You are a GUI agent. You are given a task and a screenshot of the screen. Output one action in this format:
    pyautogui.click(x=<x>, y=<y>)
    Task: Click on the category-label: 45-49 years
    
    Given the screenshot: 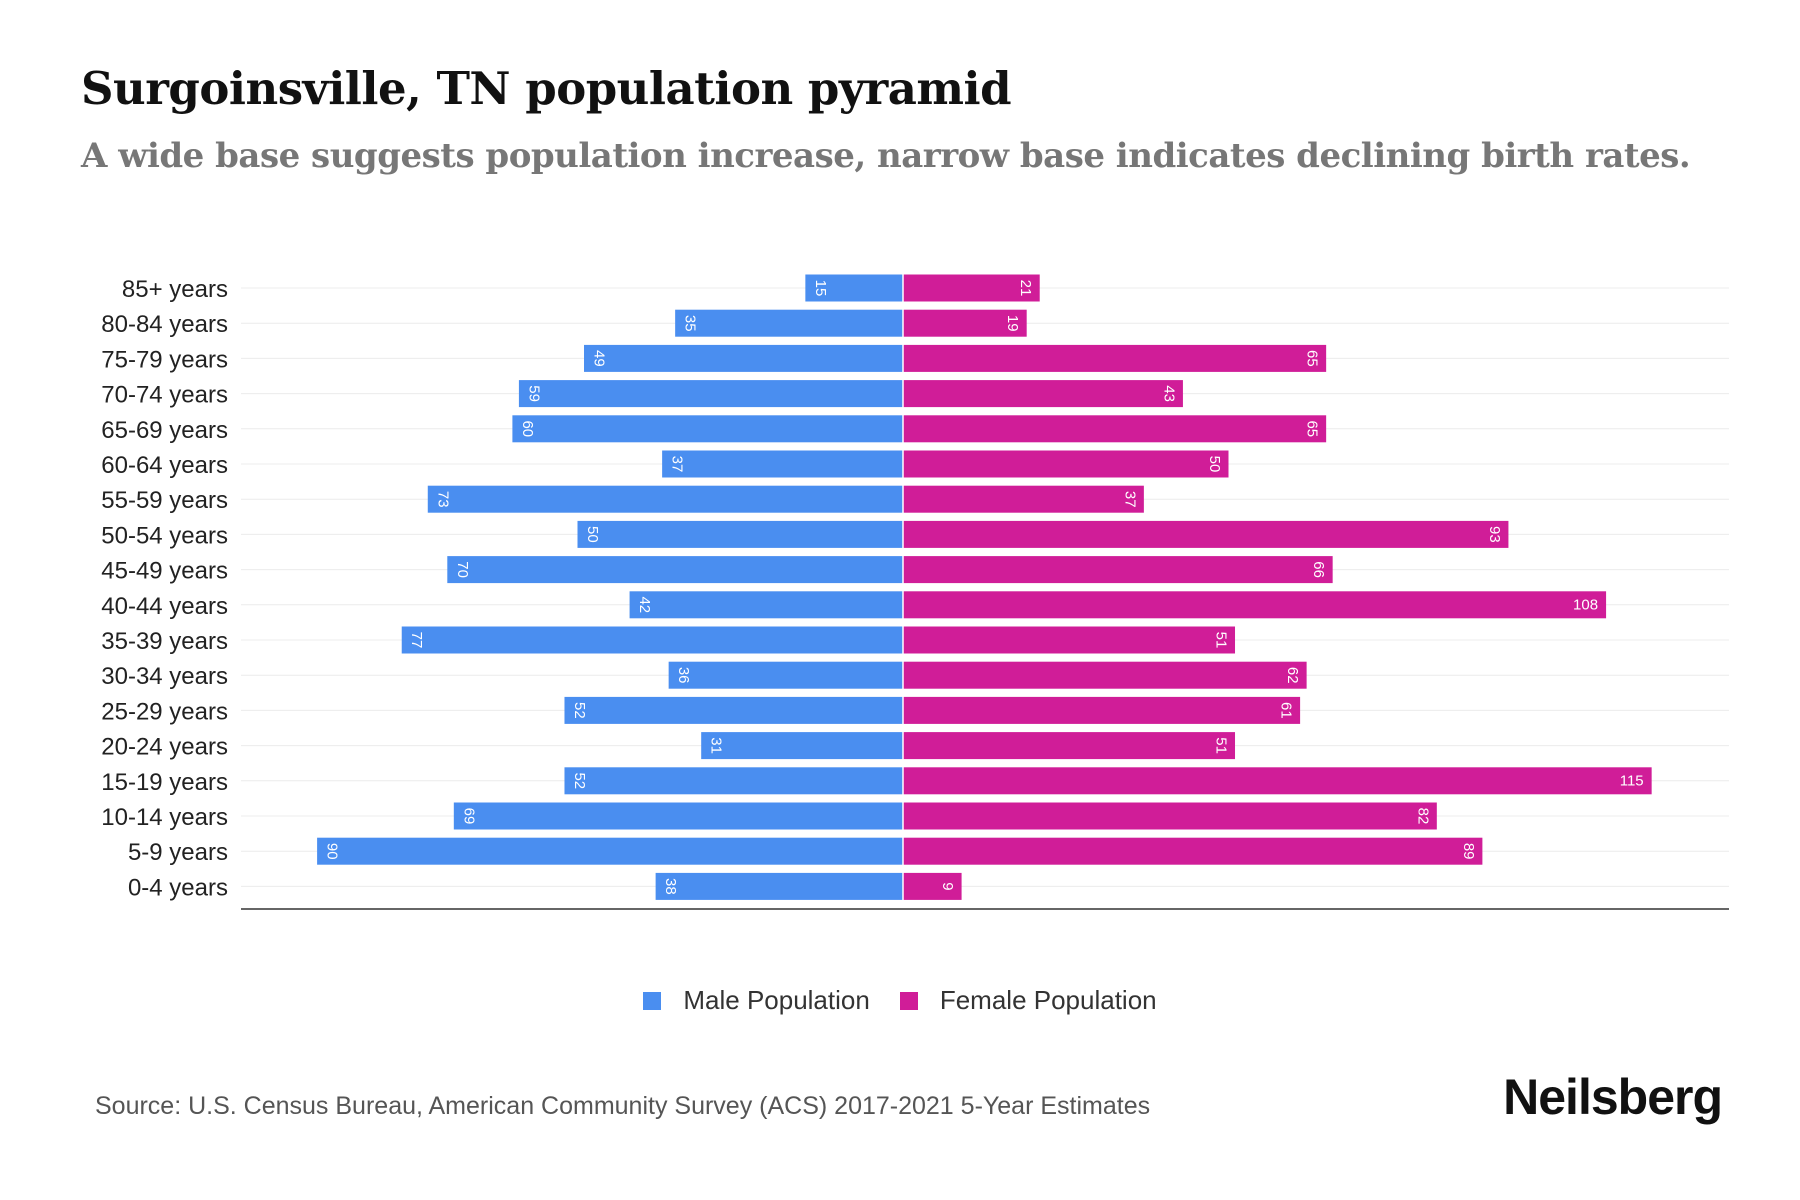 What is the action you would take?
    pyautogui.click(x=164, y=571)
    